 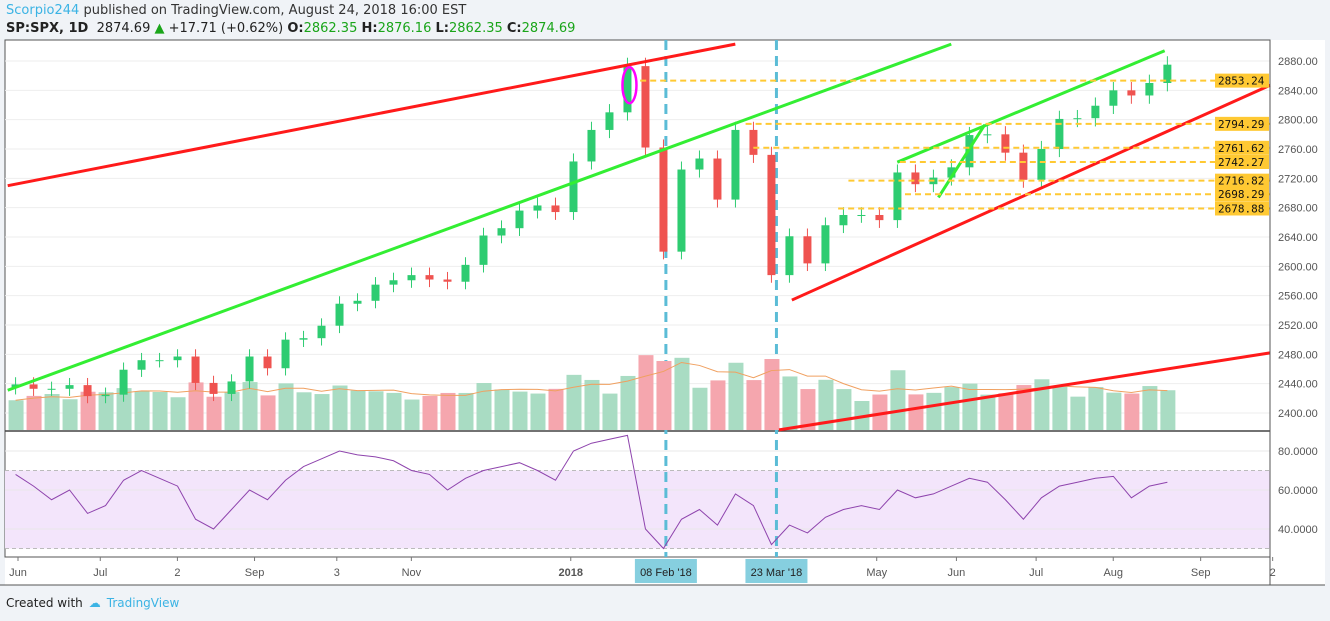 What do you see at coordinates (337, 573) in the screenshot?
I see `time-tick-label: 3` at bounding box center [337, 573].